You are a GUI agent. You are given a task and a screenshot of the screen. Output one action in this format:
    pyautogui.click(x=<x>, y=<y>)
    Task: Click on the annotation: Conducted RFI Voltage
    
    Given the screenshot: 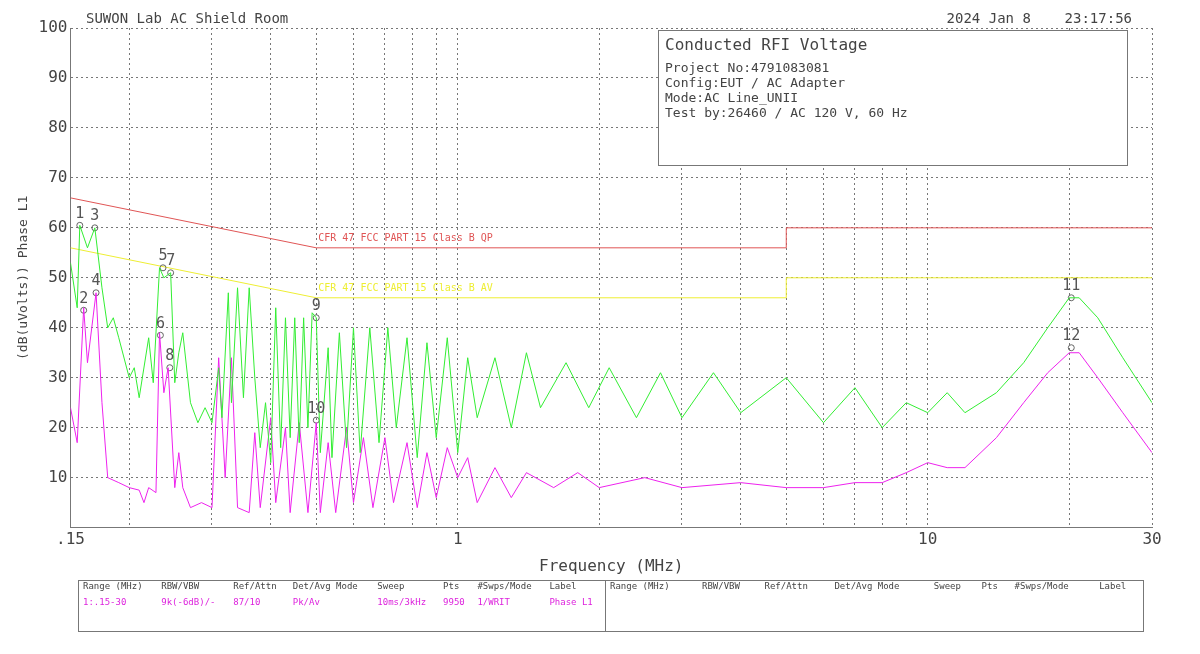 What is the action you would take?
    pyautogui.click(x=767, y=44)
    